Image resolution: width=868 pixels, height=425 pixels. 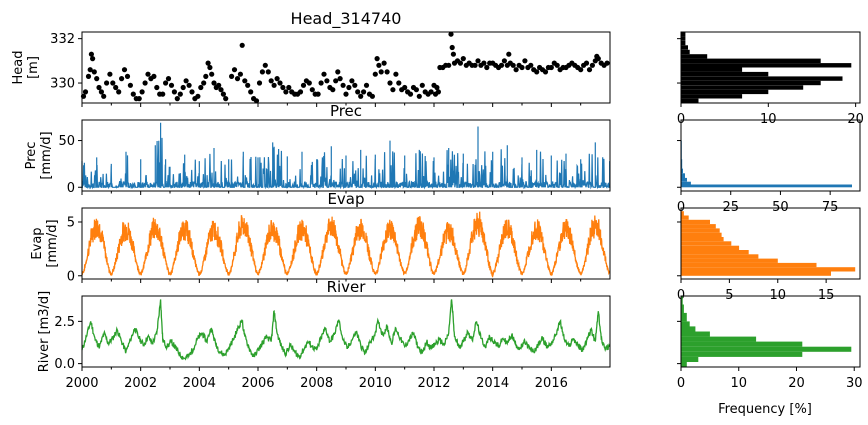 I want to click on hist-x-tick-label: 0, so click(x=681, y=383).